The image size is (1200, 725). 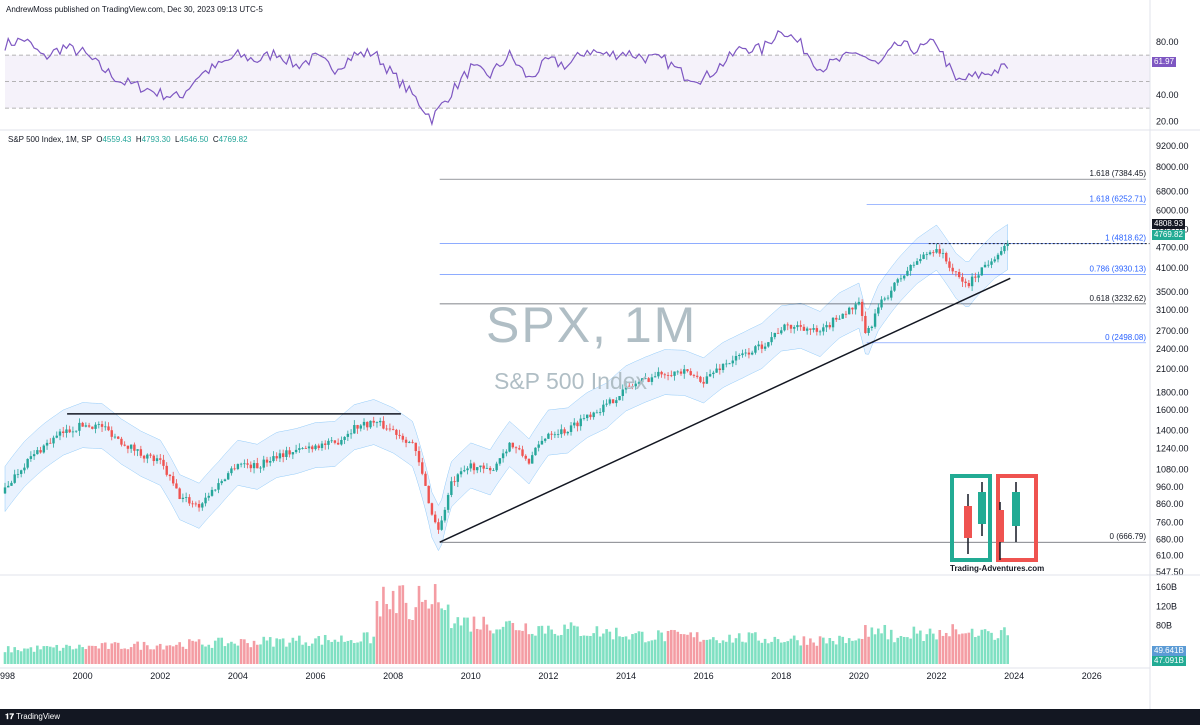 What do you see at coordinates (1166, 587) in the screenshot?
I see `volume-tick-label: 160B` at bounding box center [1166, 587].